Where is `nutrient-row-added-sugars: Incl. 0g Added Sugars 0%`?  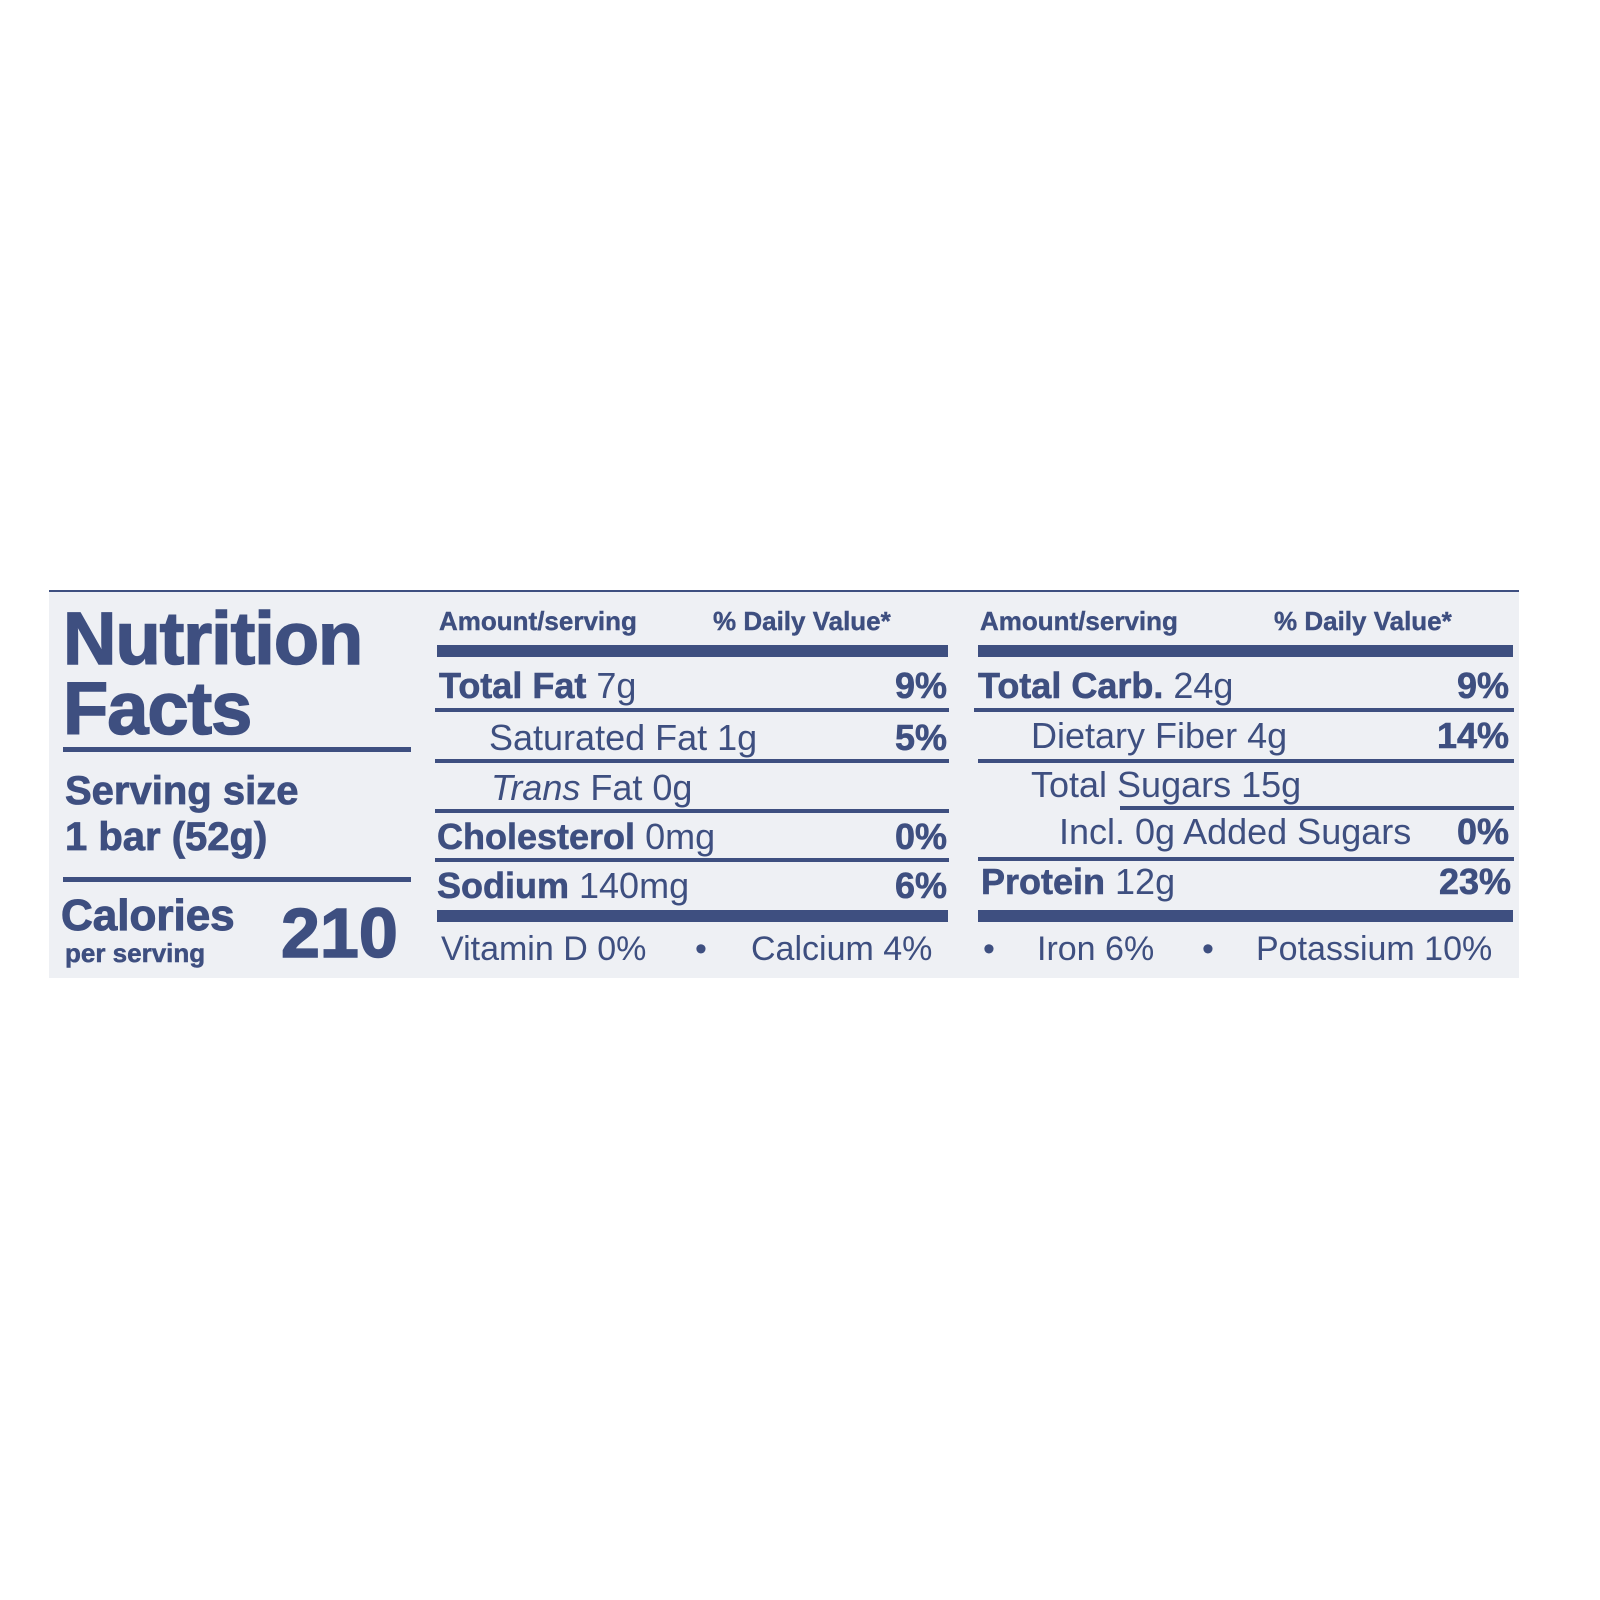
nutrient-row-added-sugars: Incl. 0g Added Sugars 0% is located at coordinates (1284, 828).